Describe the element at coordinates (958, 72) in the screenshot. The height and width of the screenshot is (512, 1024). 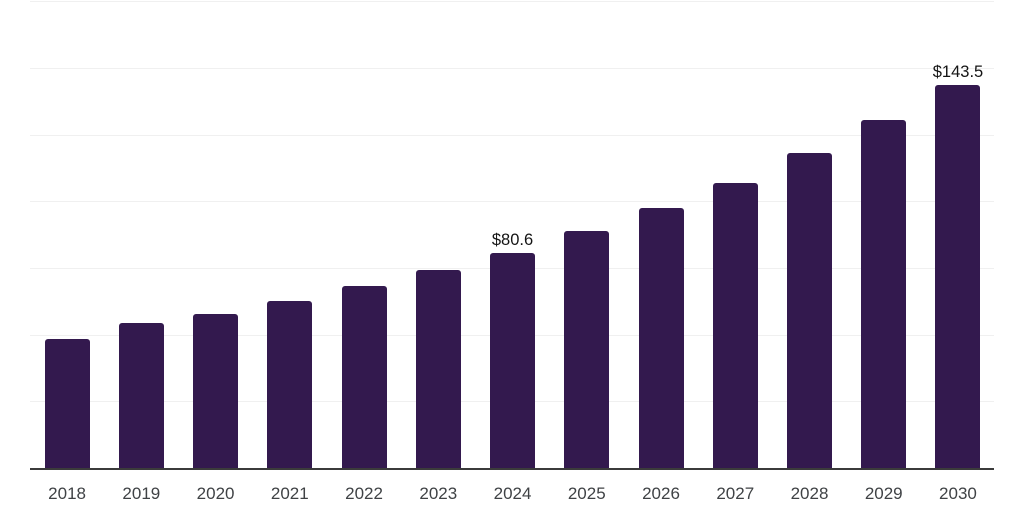
I see `data-label-2030: $143.5` at that location.